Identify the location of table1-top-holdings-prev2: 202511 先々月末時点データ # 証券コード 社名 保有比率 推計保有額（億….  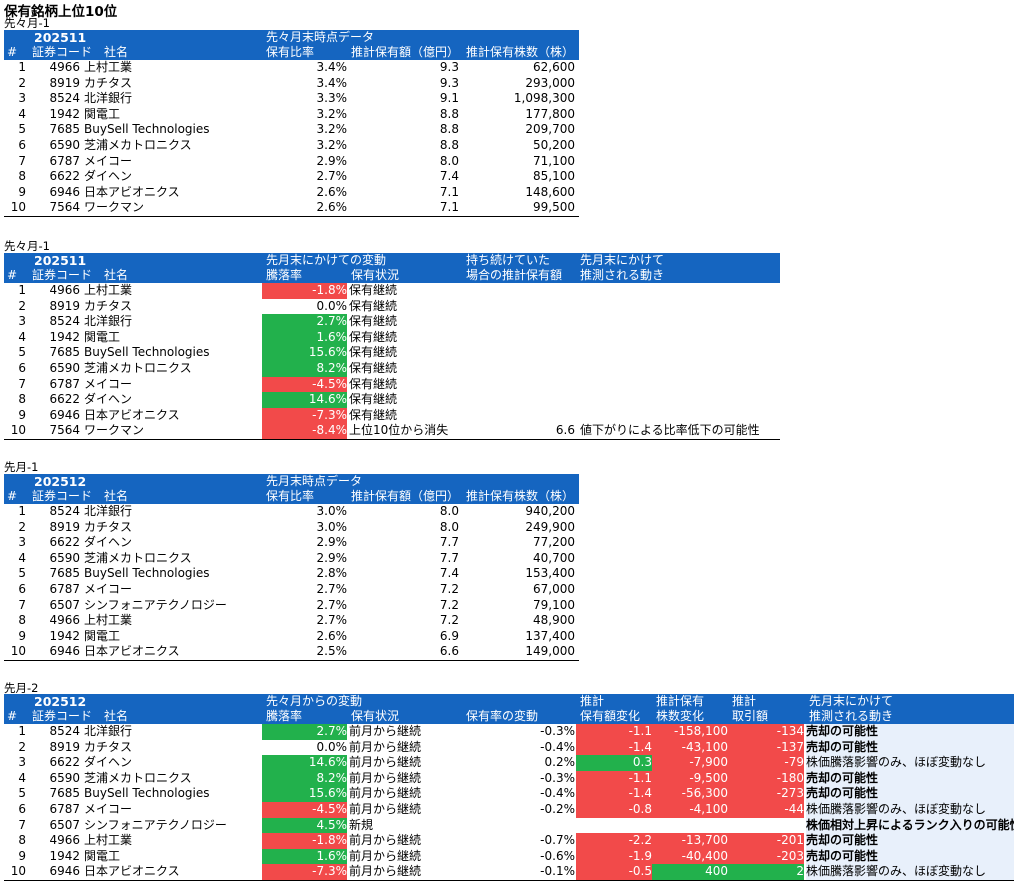
(291, 123).